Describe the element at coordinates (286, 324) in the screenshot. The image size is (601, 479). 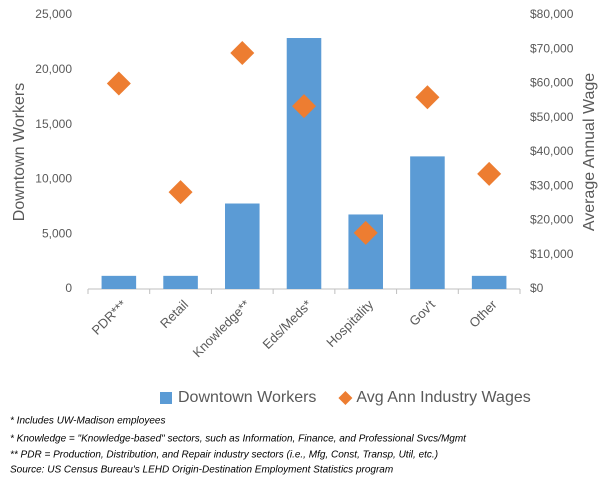
I see `x-tick-label: Eds/Meds*` at that location.